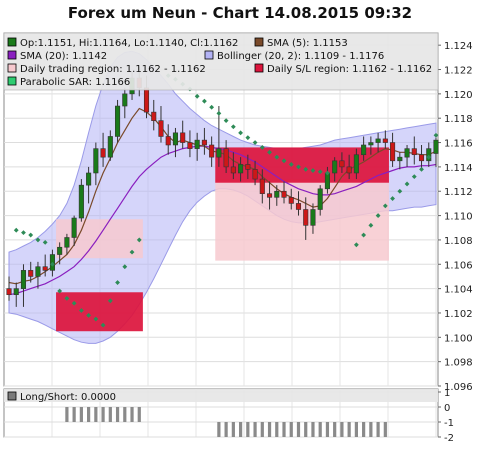  I want to click on legend-background, so click(221, 61).